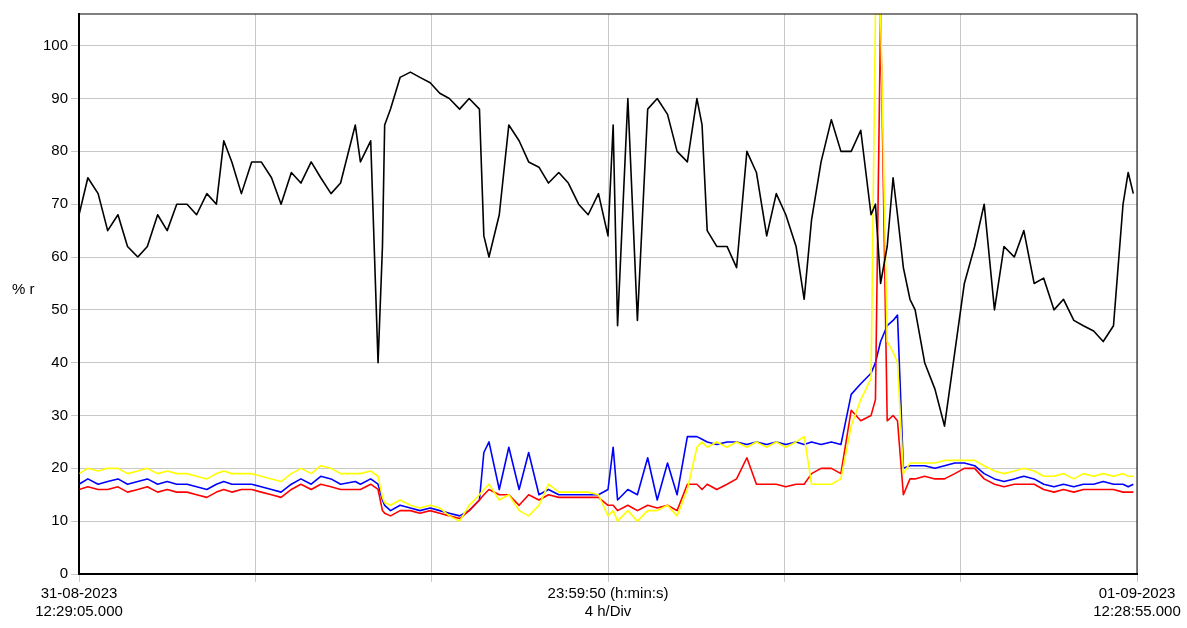 This screenshot has width=1187, height=628. Describe the element at coordinates (60, 150) in the screenshot. I see `y-tick-label: 80` at that location.